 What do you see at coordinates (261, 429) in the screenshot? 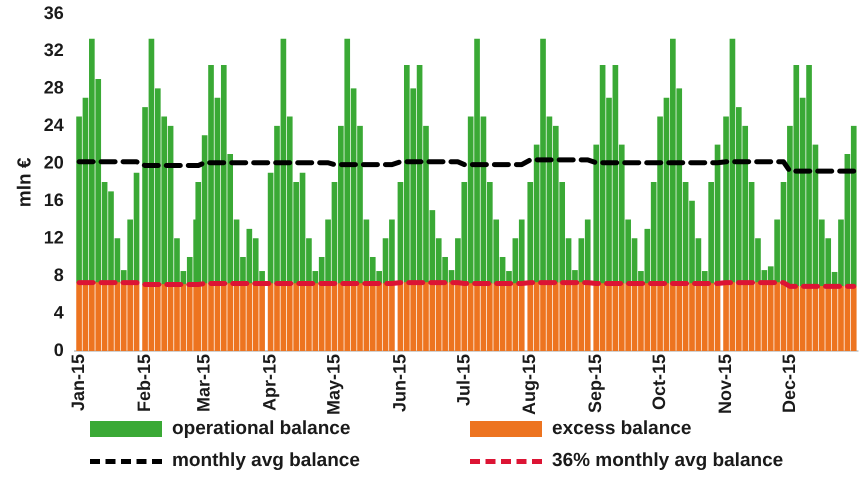
I see `legend-label: operational balance` at bounding box center [261, 429].